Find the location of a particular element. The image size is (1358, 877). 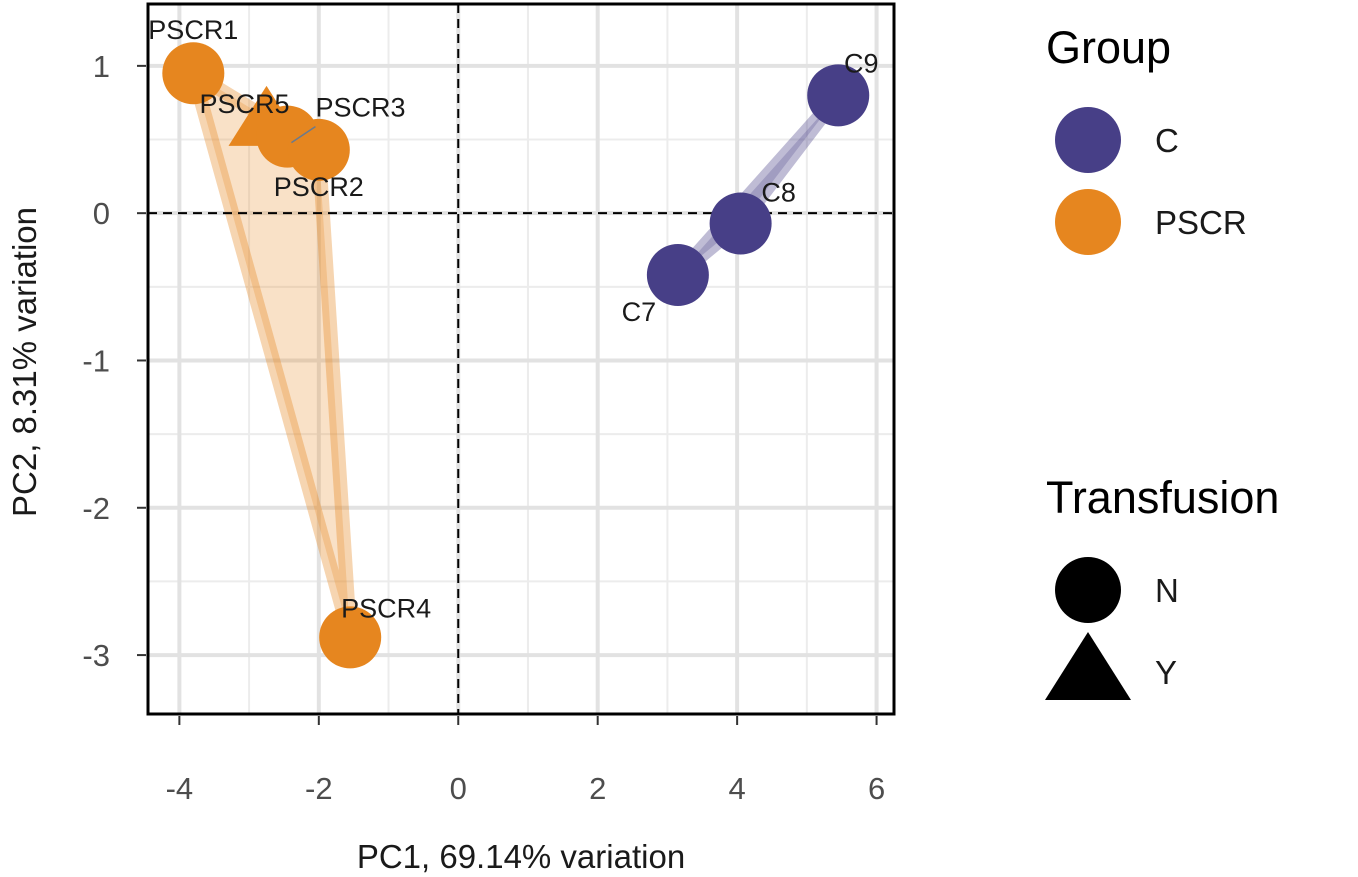

legend-entry-label: PSCR is located at coordinates (1201, 222).